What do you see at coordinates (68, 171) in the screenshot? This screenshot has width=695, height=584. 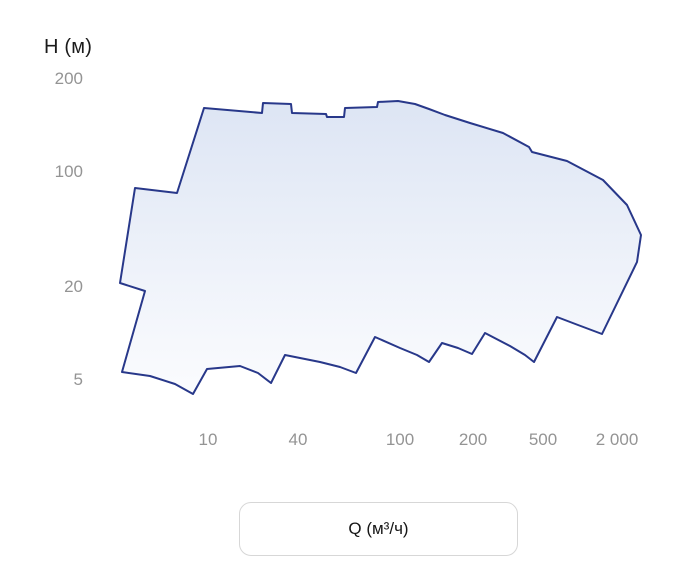 I see `y-tick-label: 100` at bounding box center [68, 171].